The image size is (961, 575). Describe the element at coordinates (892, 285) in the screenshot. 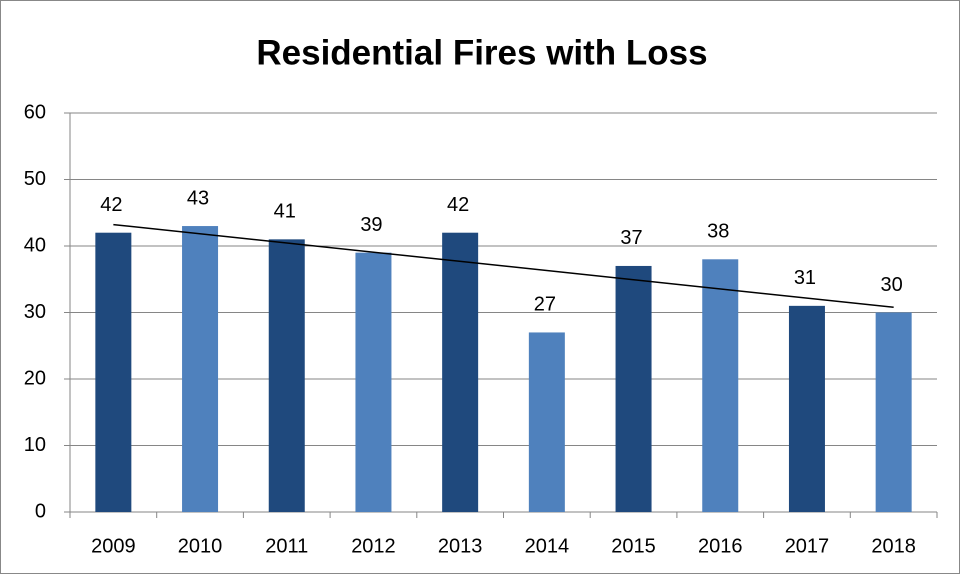

I see `value-label: 30` at that location.